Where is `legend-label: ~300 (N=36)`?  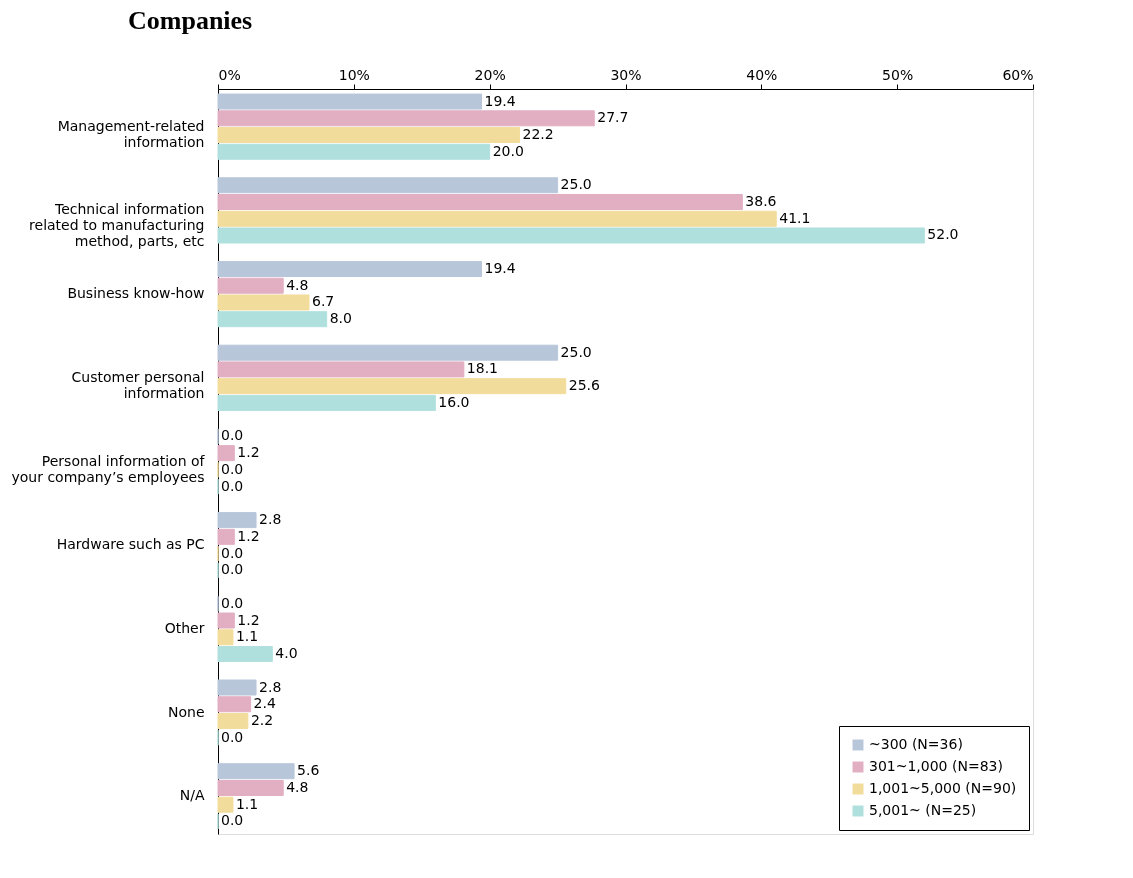
legend-label: ~300 (N=36) is located at coordinates (916, 744).